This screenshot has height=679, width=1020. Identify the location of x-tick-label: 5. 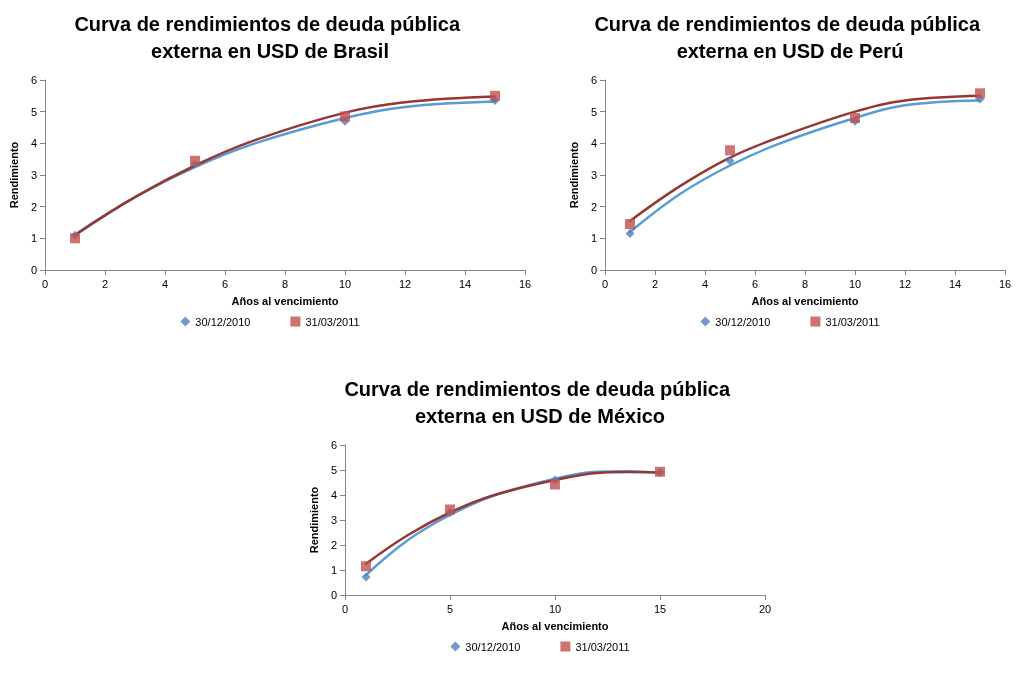
(450, 608).